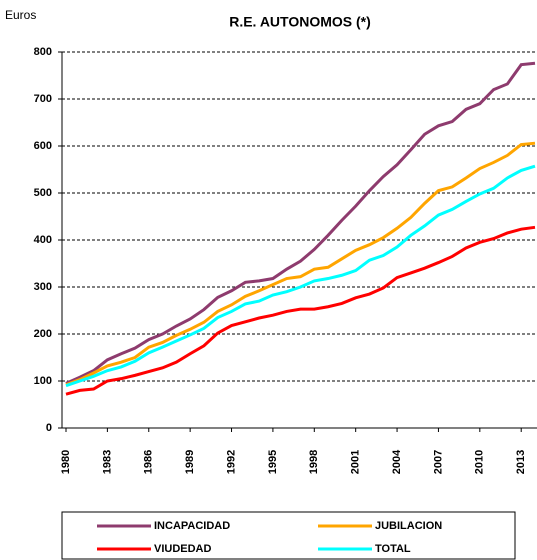  I want to click on y-tick-label: 0, so click(49, 428).